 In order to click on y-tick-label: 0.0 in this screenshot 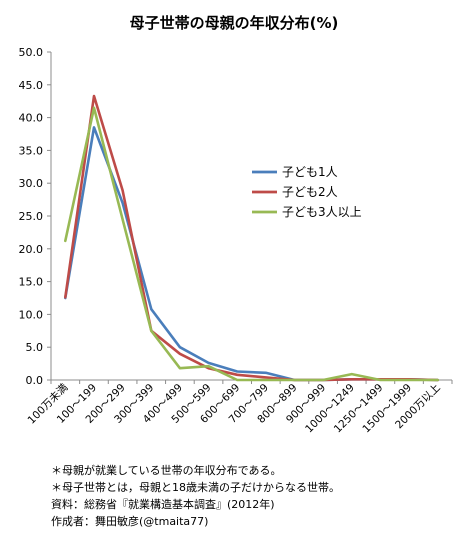, I will do `click(35, 380)`.